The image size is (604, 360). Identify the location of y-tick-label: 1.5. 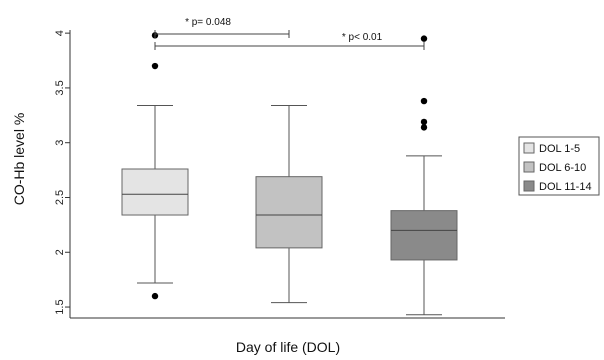
(60, 306).